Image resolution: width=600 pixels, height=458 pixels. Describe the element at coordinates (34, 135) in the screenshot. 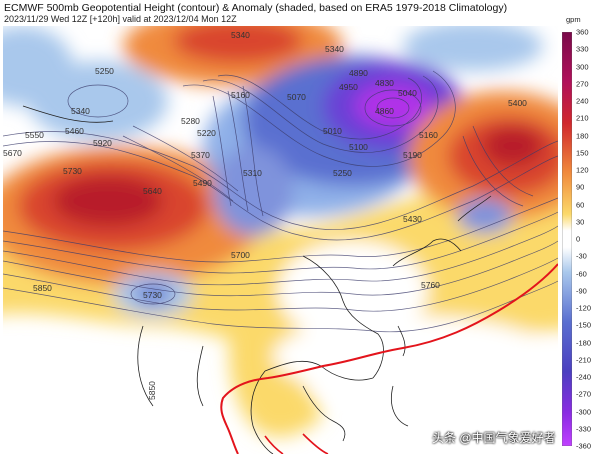

I see `contour-label: 5550` at that location.